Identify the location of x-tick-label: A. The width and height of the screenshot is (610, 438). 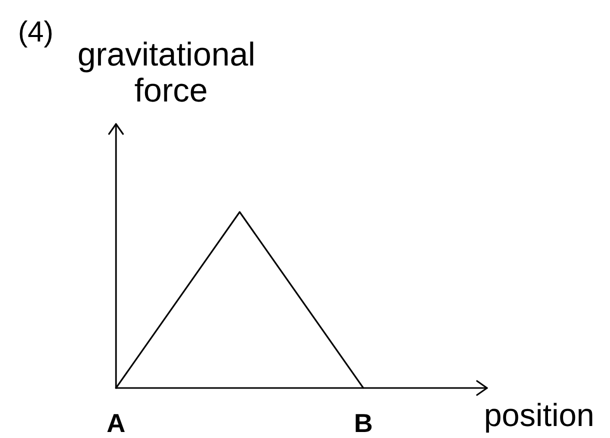
(116, 423).